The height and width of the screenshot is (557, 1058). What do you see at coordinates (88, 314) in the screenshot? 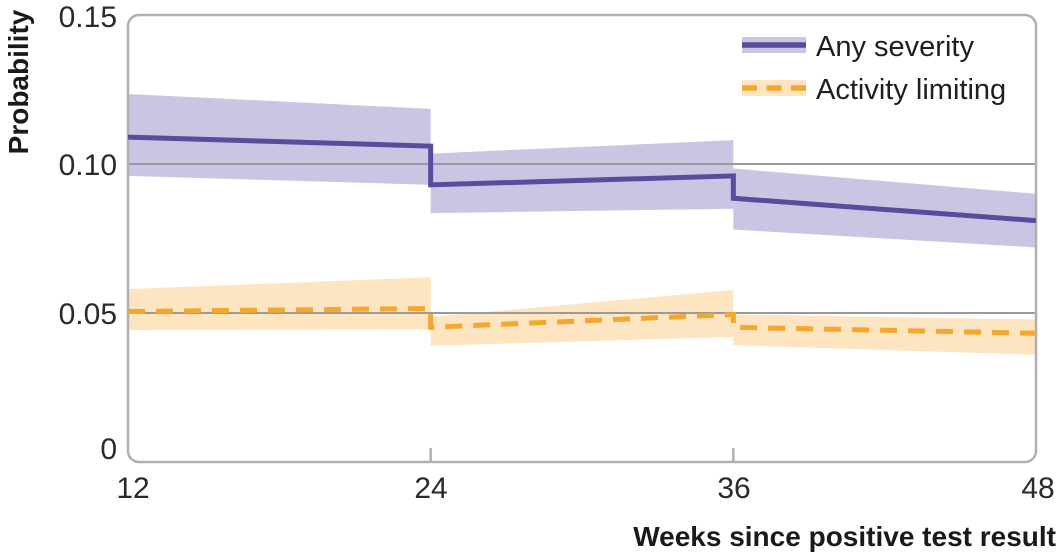
I see `y-tick-label: 0.05` at bounding box center [88, 314].